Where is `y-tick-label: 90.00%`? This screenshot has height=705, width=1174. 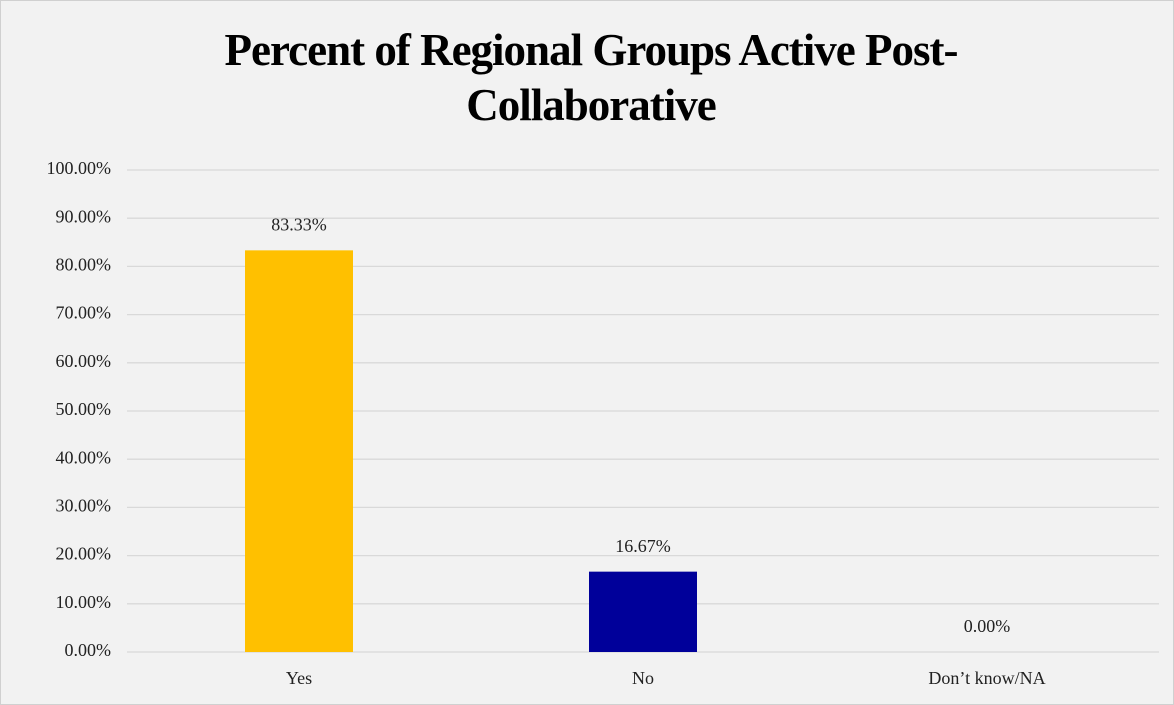 y-tick-label: 90.00% is located at coordinates (84, 216).